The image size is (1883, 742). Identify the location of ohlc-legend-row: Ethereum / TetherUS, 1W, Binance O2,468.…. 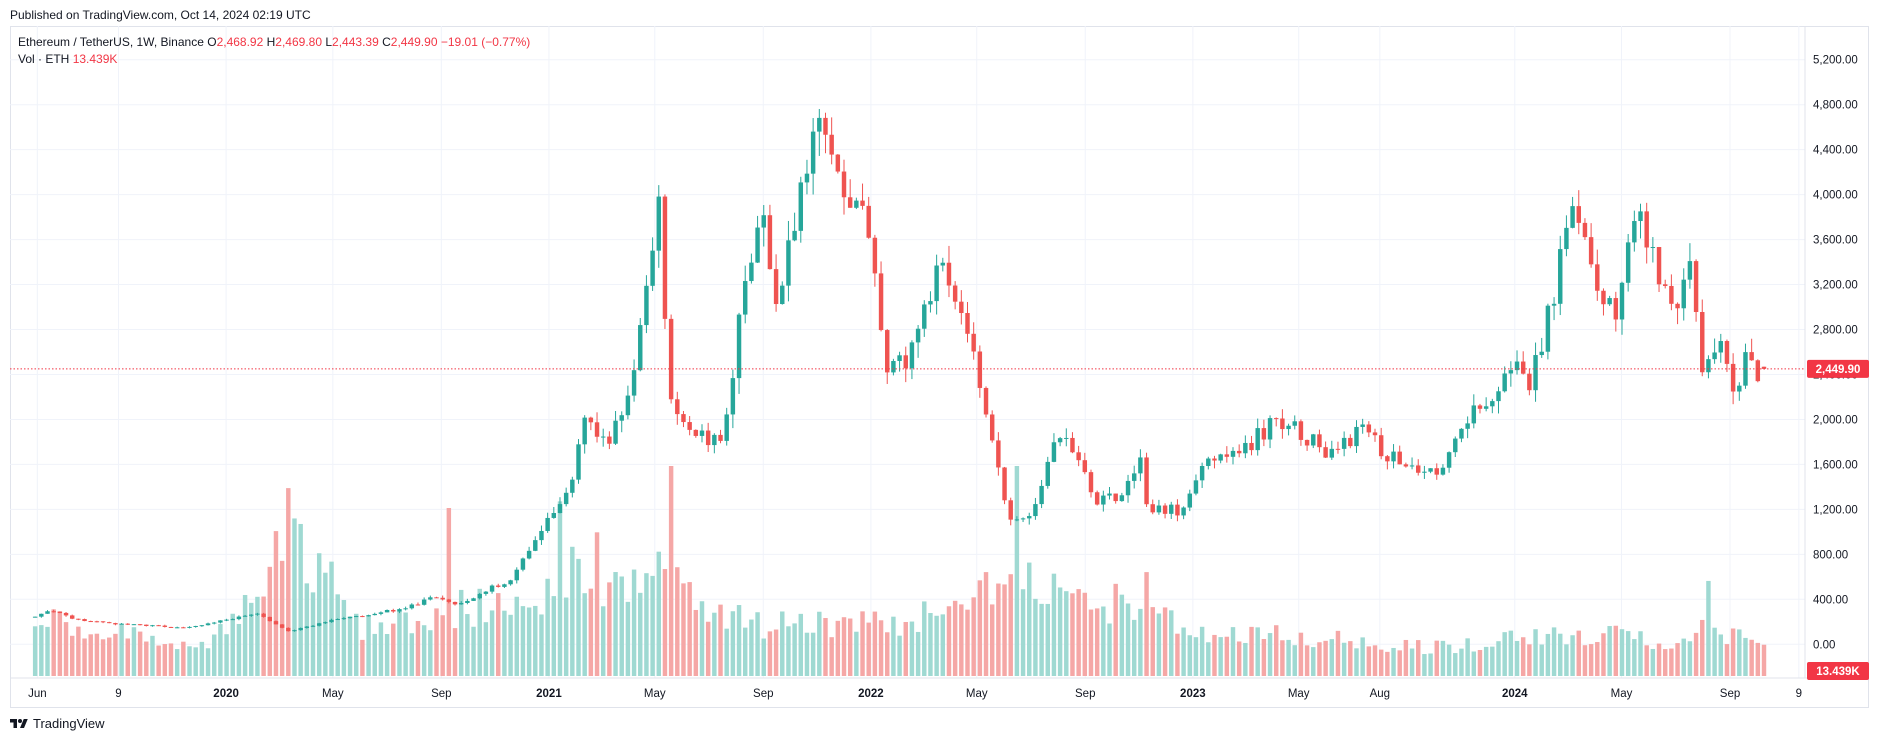
(274, 42).